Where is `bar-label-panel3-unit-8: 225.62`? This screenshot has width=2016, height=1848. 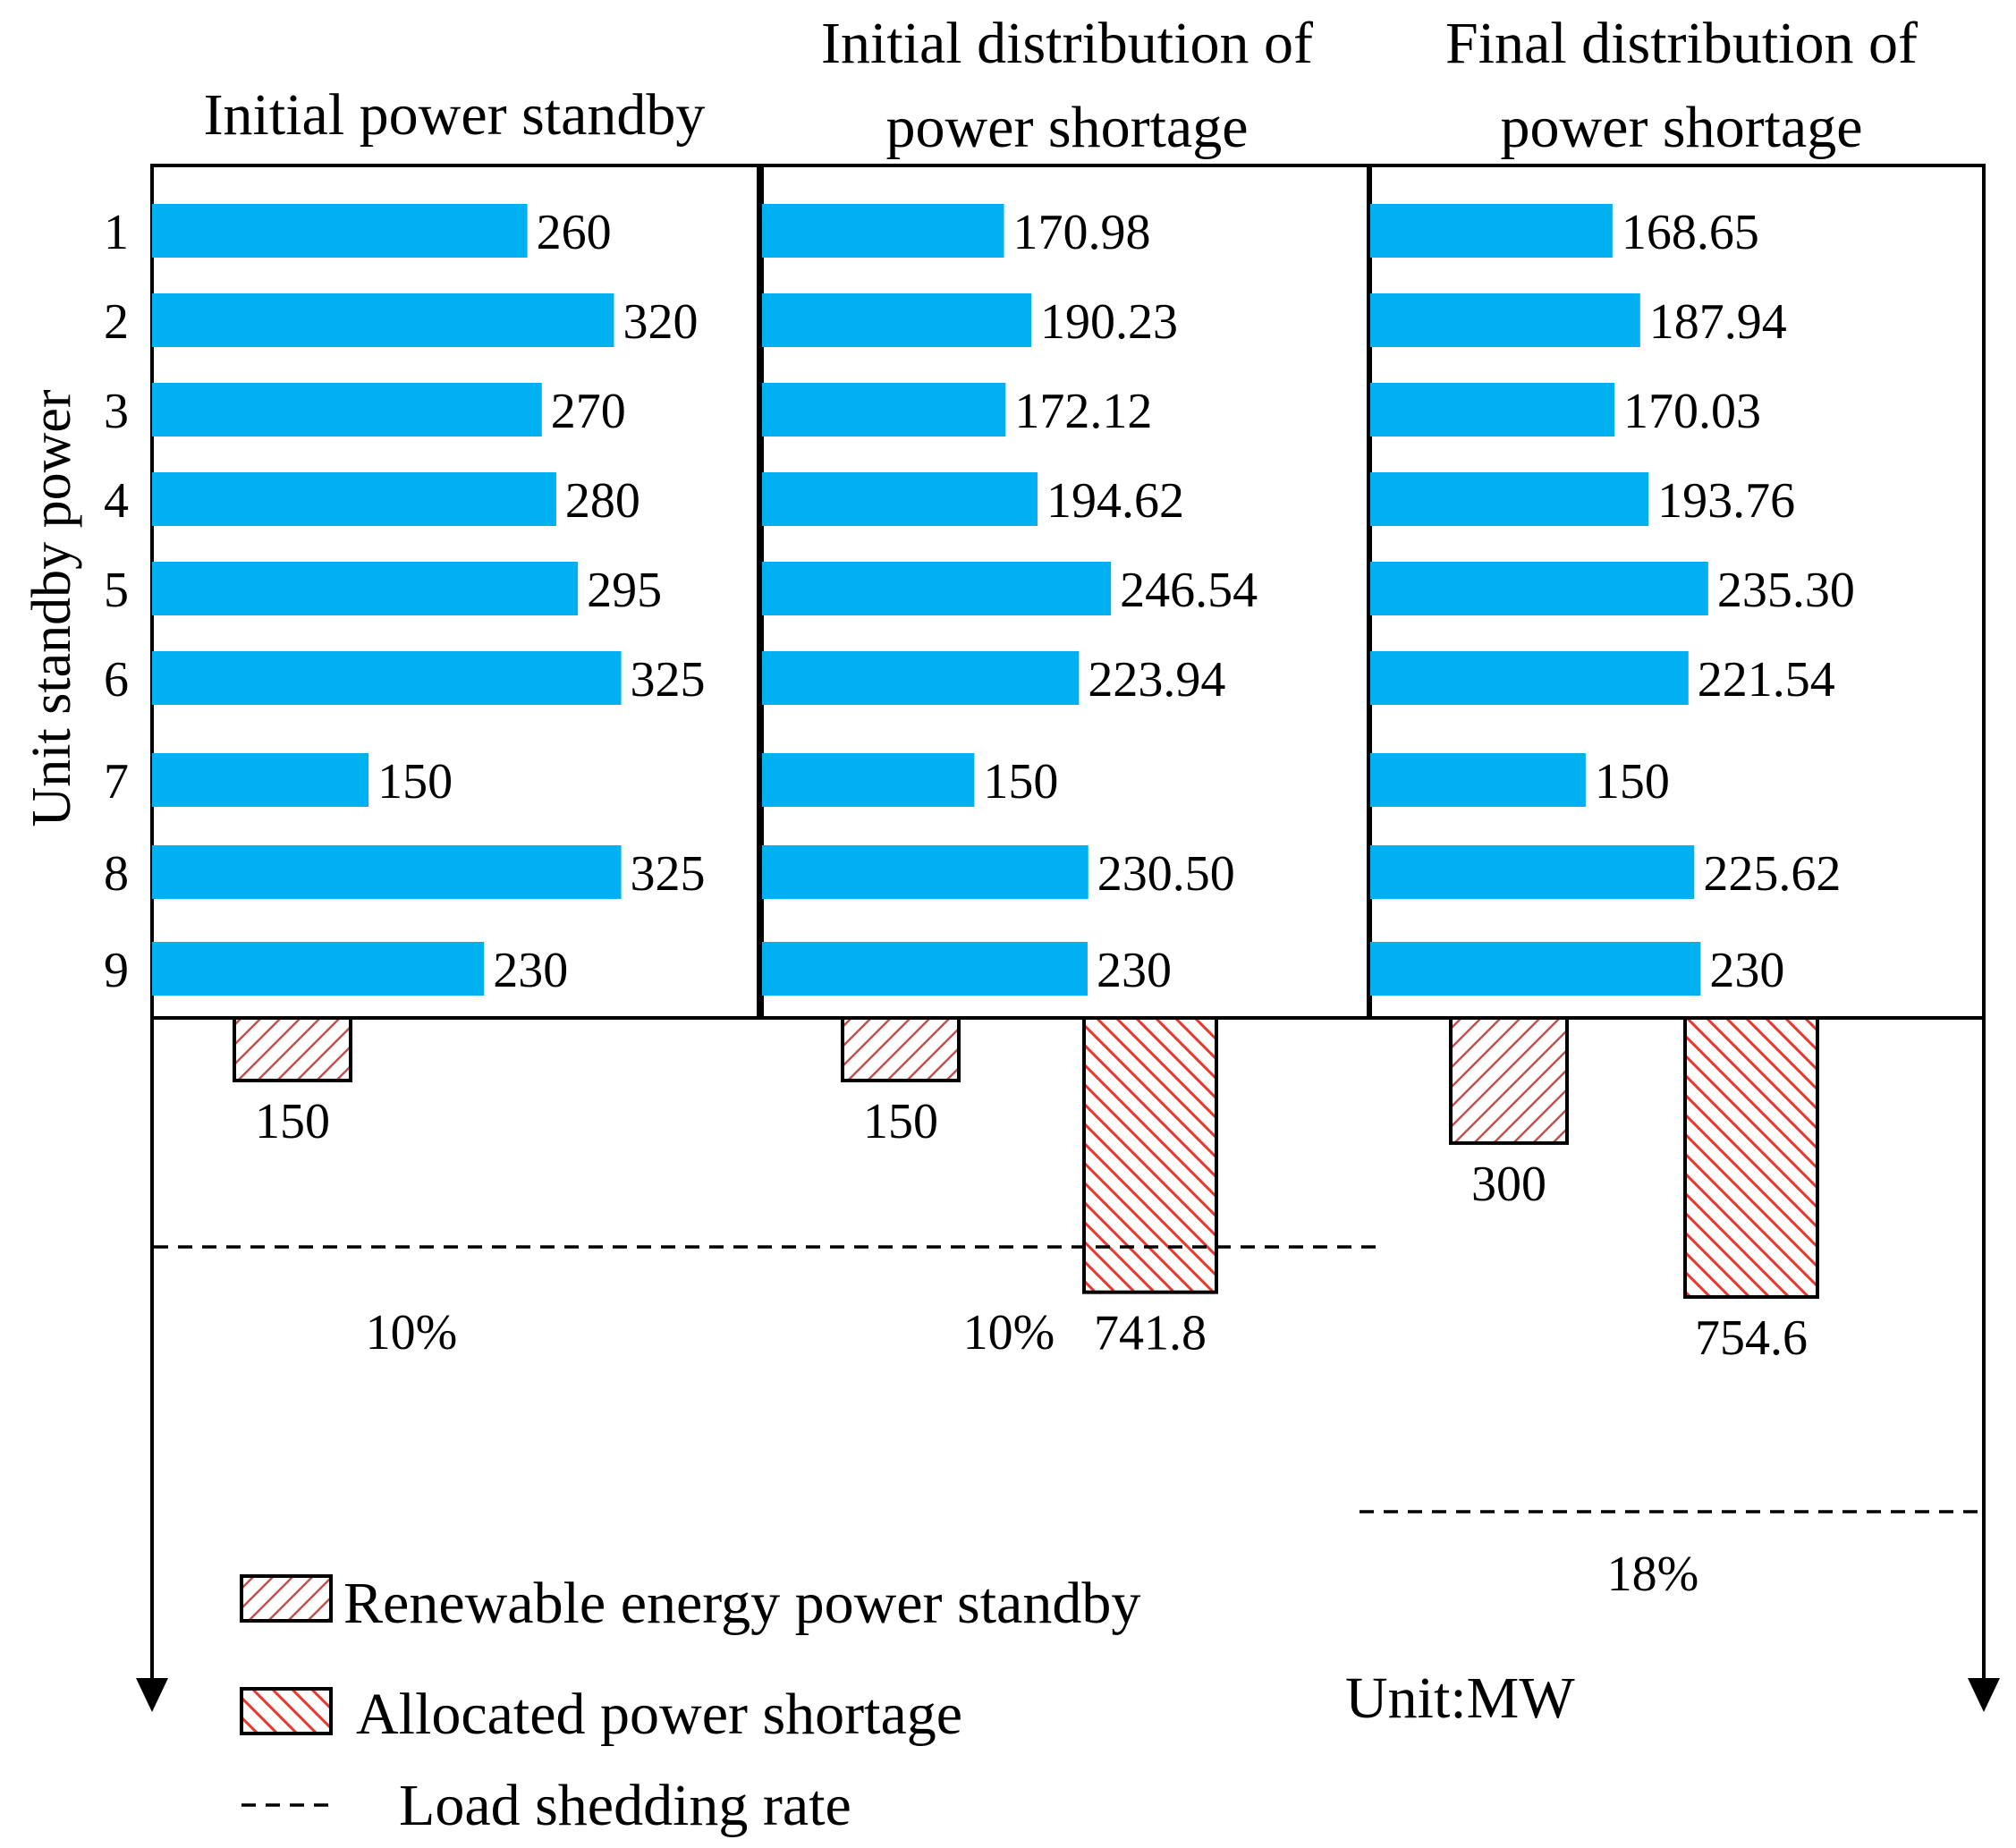 bar-label-panel3-unit-8: 225.62 is located at coordinates (1772, 874).